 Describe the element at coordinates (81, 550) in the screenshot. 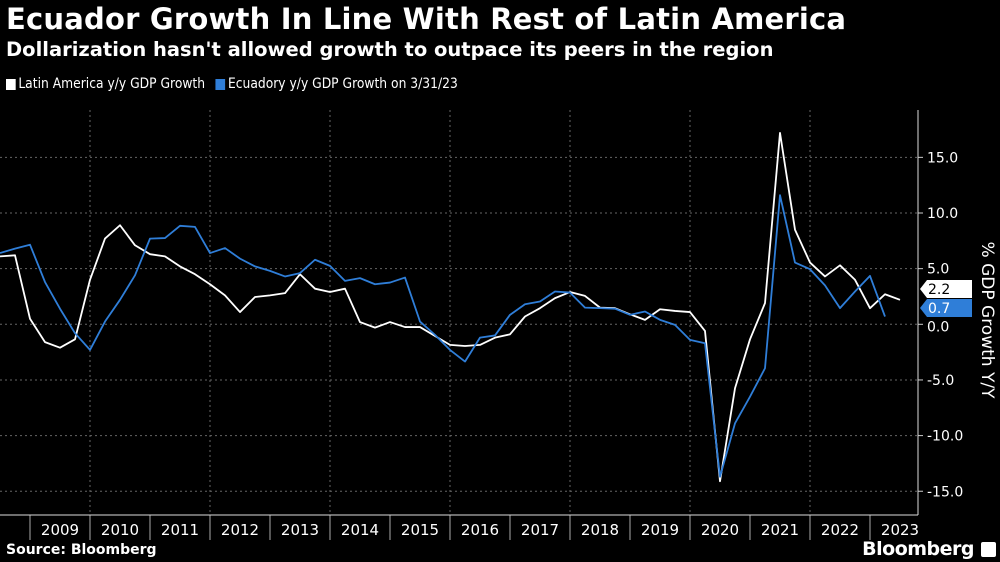

I see `source-note: Source: Bloomberg` at that location.